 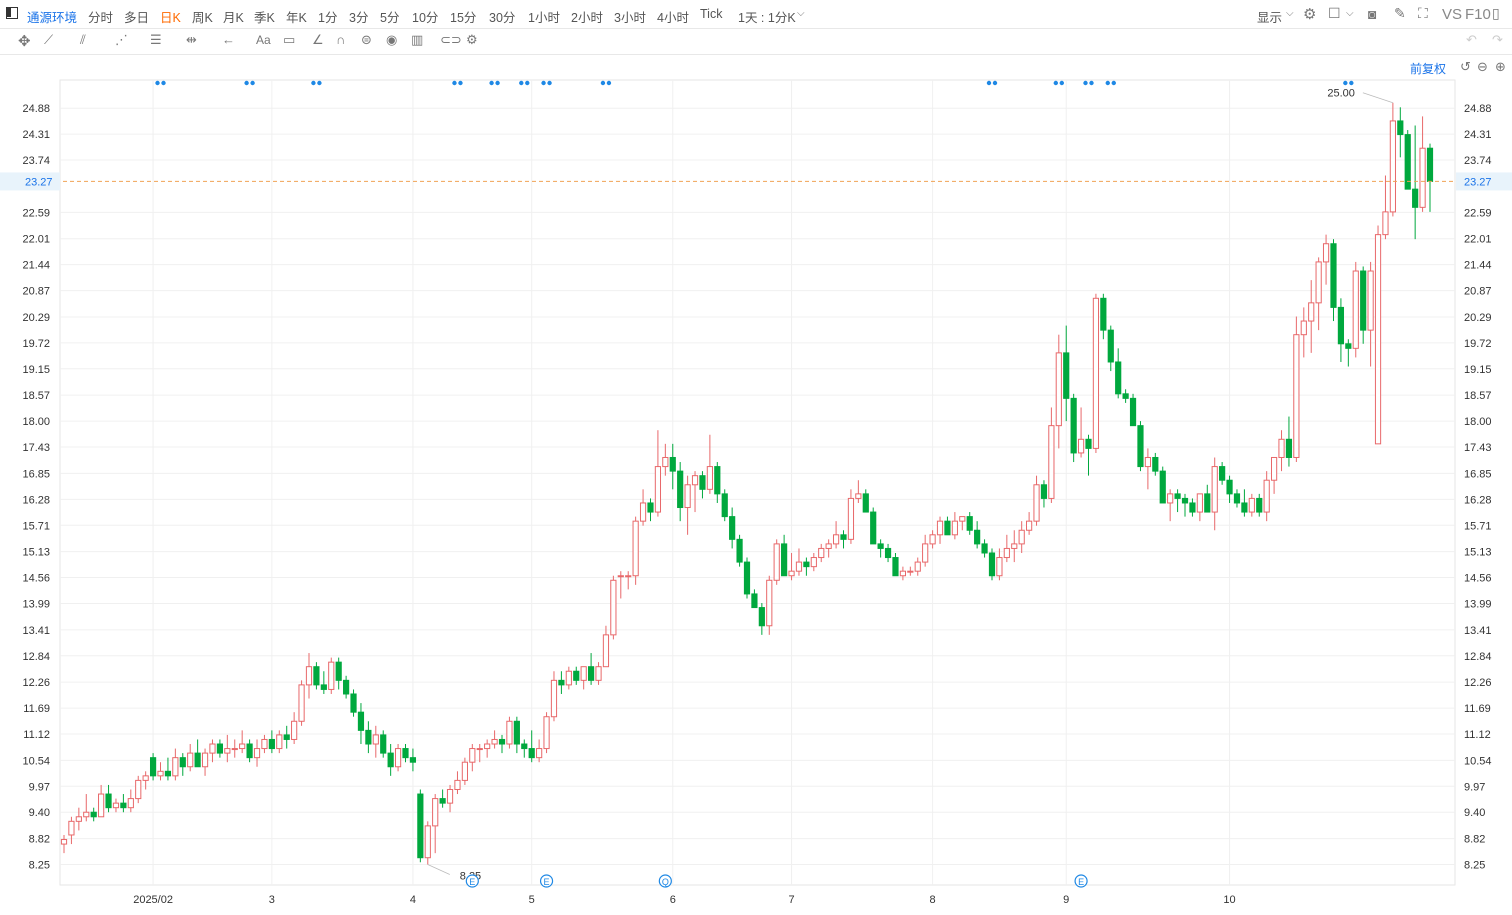 I want to click on period-tab-12: 30分, so click(x=502, y=18).